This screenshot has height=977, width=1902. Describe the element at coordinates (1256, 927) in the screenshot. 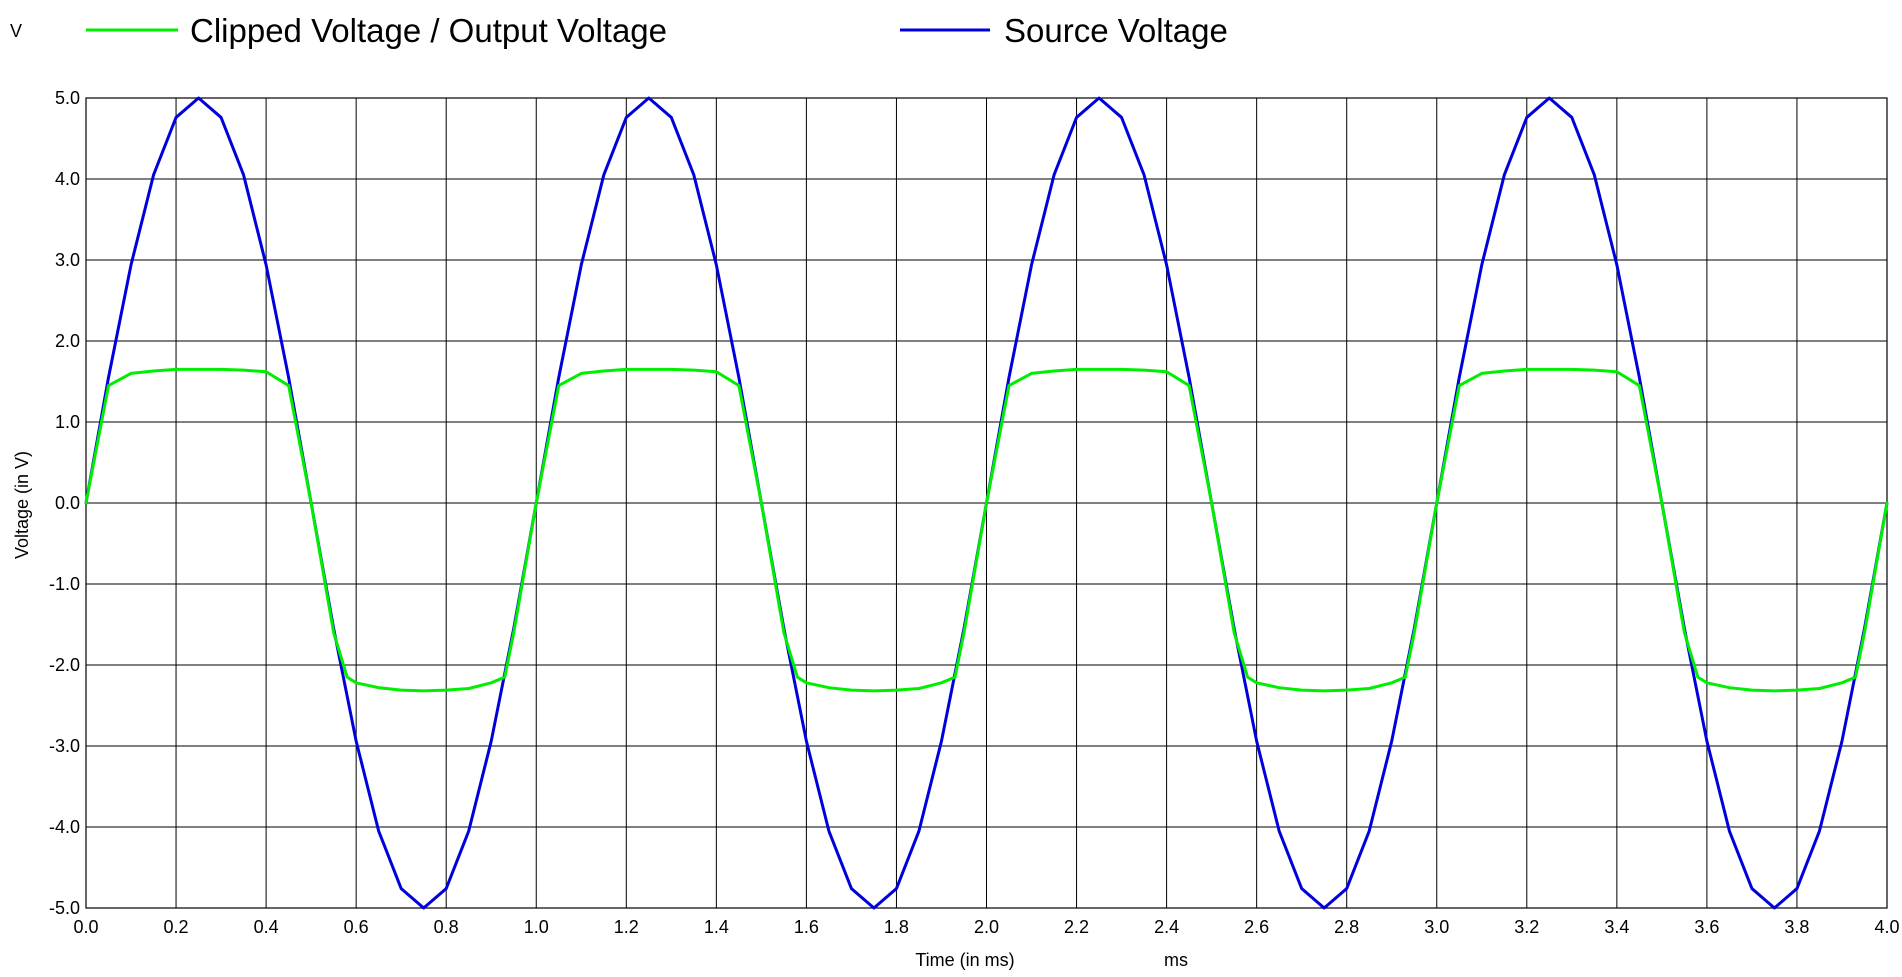

I see `x-tick-label: 2.6` at that location.